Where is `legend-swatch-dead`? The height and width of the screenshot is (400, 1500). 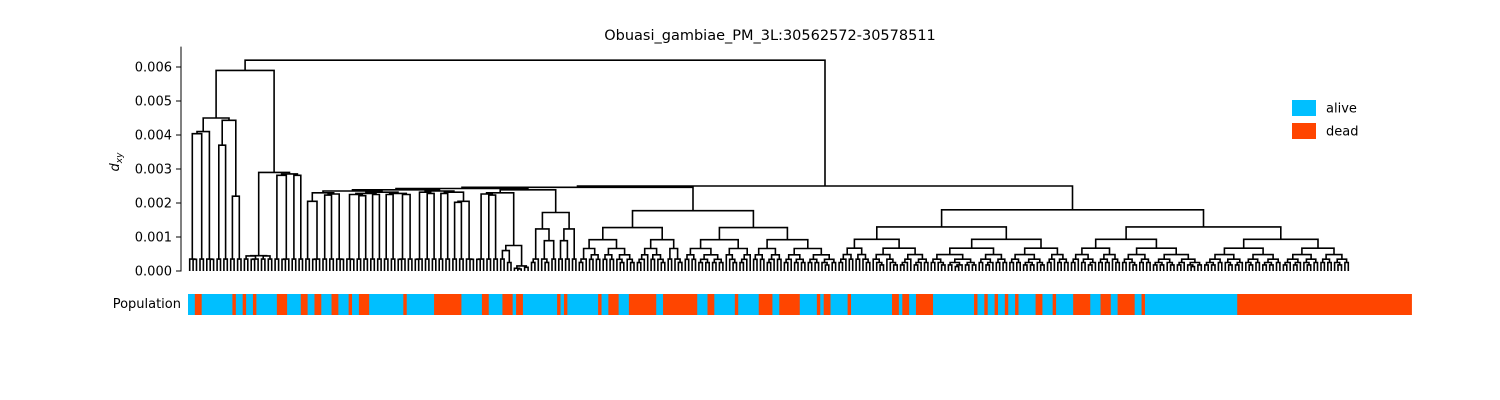
legend-swatch-dead is located at coordinates (1304, 131).